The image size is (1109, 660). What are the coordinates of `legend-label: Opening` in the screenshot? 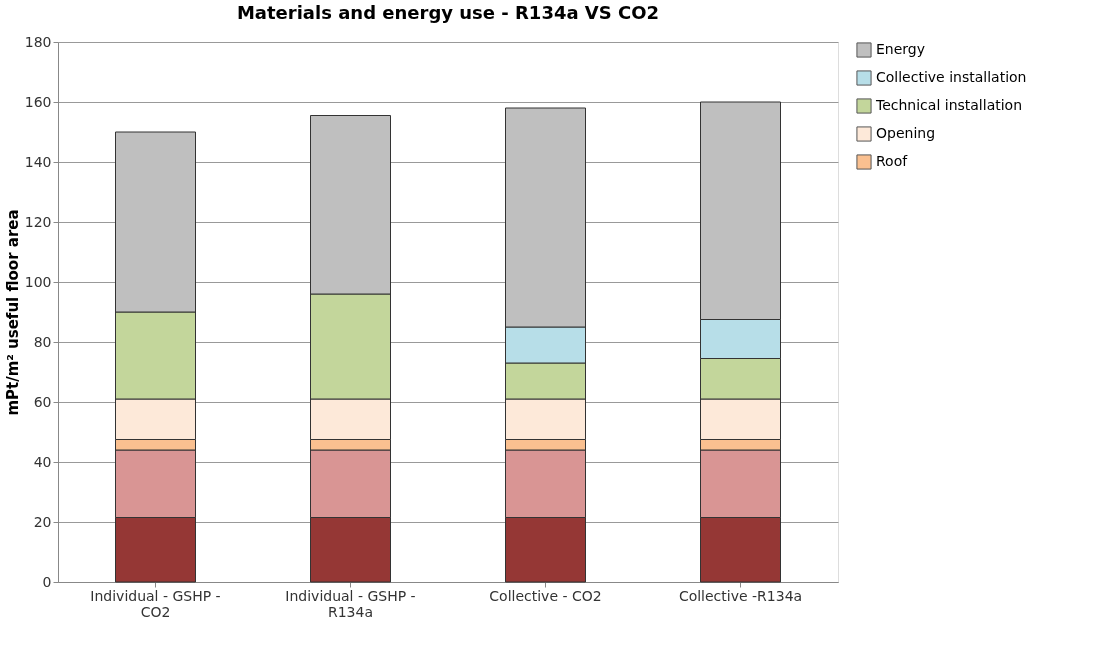 It's located at (906, 133).